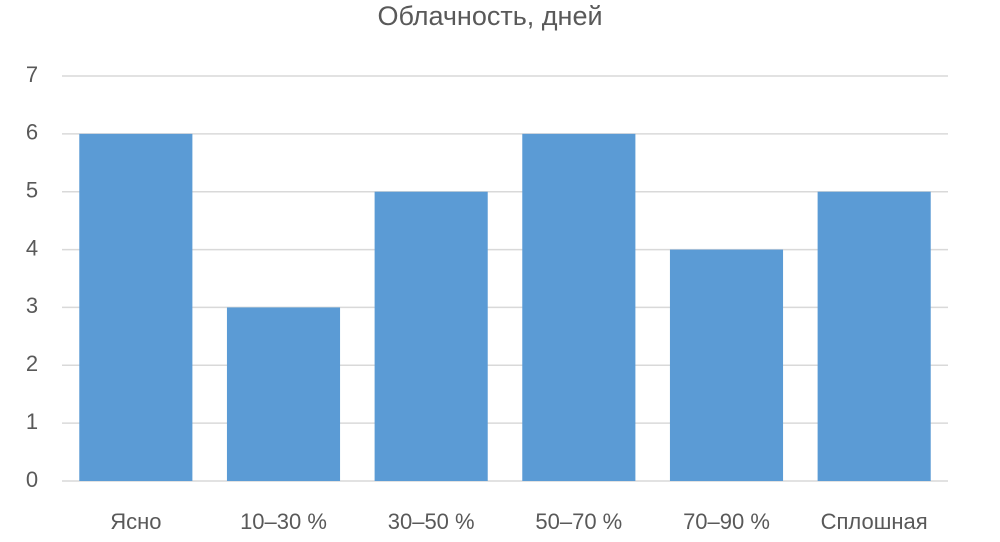 The image size is (1000, 542). I want to click on x-tick-label: Сплошная, so click(874, 521).